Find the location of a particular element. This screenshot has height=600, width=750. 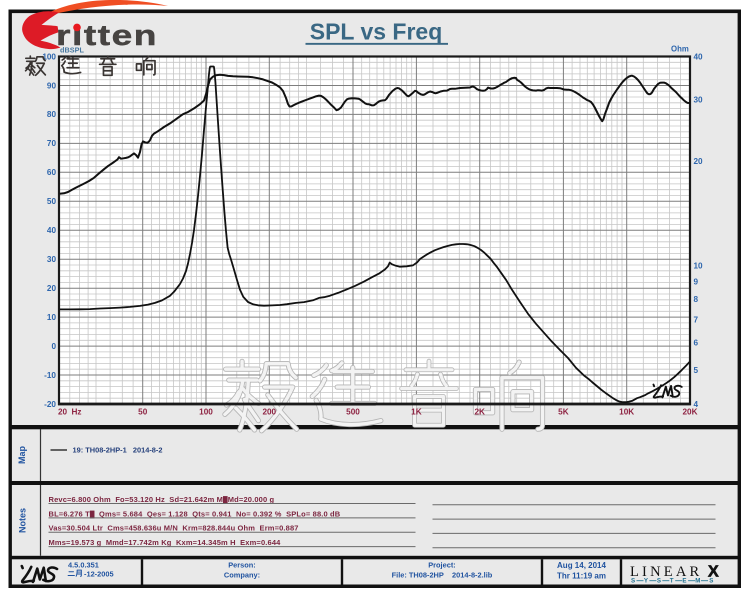

svg-text: 8 is located at coordinates (696, 299).